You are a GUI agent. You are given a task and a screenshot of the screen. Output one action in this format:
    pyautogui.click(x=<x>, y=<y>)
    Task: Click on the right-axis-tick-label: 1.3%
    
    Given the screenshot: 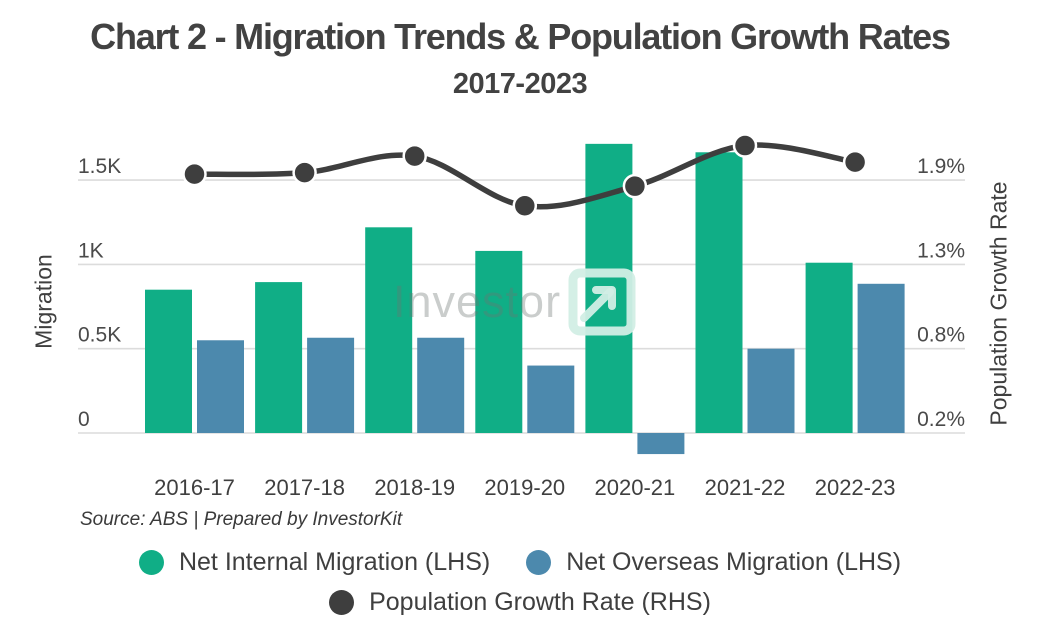 What is the action you would take?
    pyautogui.click(x=941, y=250)
    